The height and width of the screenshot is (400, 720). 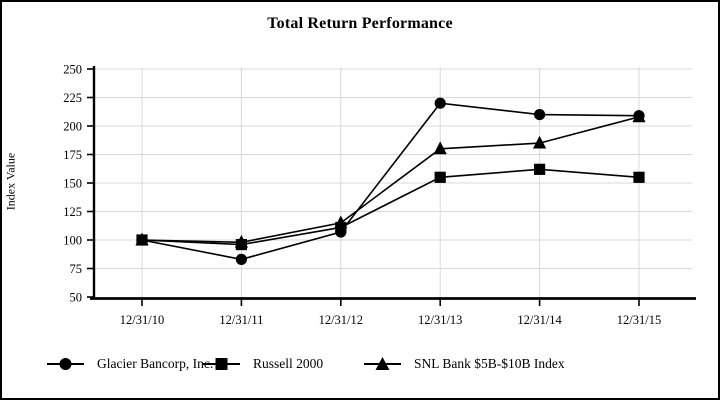 I want to click on series-line-square, so click(x=390, y=207).